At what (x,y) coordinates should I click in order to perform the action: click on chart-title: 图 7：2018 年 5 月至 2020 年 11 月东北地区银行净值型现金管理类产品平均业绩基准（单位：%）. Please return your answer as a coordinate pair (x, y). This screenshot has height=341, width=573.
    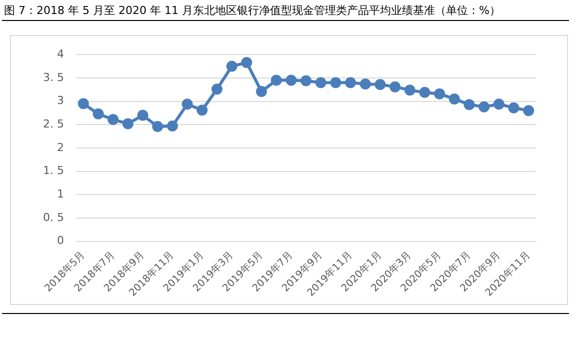
    Looking at the image, I should click on (253, 10).